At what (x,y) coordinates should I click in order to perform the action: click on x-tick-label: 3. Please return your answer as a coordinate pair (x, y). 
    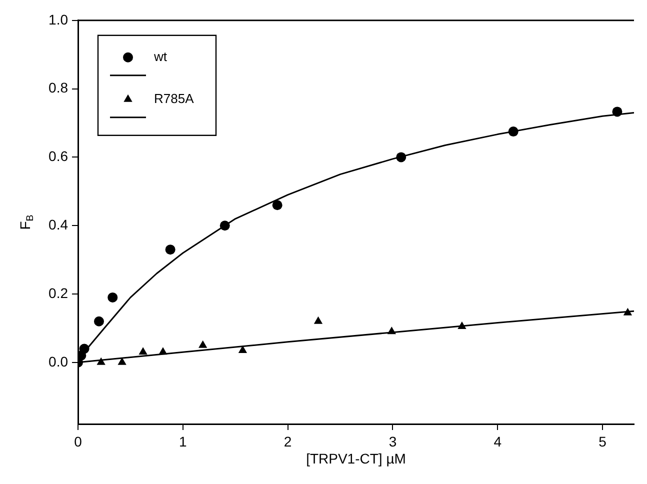
    Looking at the image, I should click on (392, 441).